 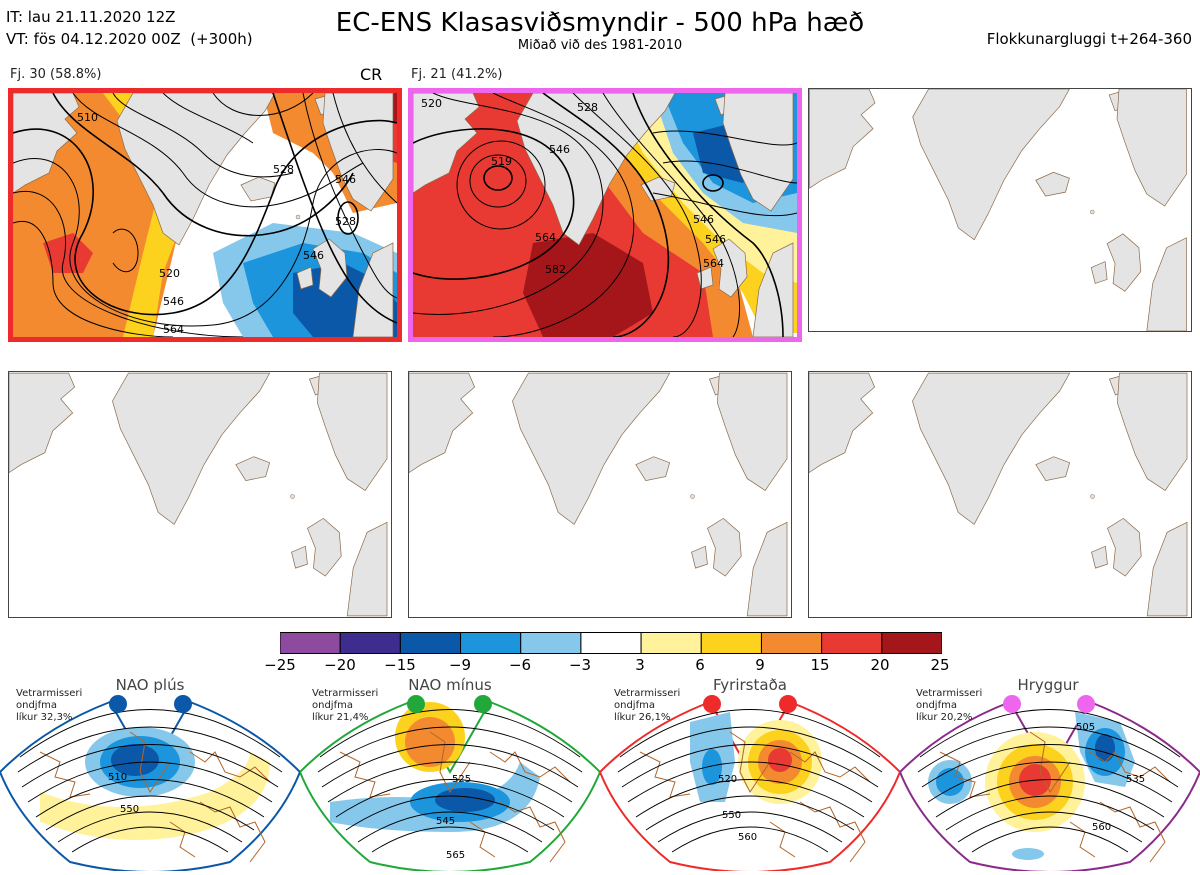 I want to click on cluster-panel-1: 510 520 528 528 546 546 546 564, so click(x=205, y=215).